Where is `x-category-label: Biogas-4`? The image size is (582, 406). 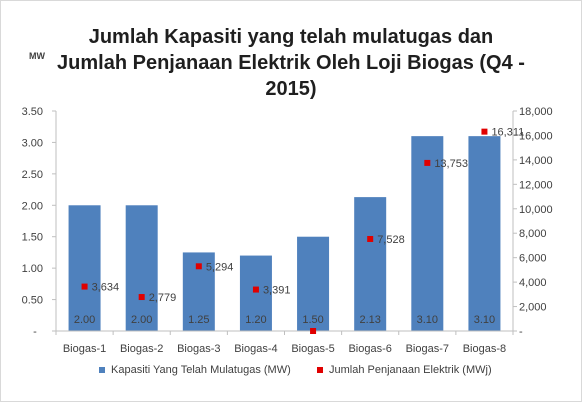
x-category-label: Biogas-4 is located at coordinates (255, 349).